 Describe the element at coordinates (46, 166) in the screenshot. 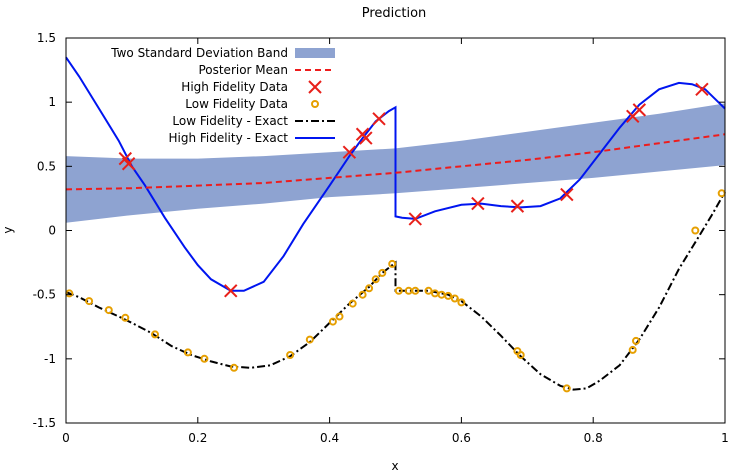

I see `y-tick-label: 0.5` at that location.